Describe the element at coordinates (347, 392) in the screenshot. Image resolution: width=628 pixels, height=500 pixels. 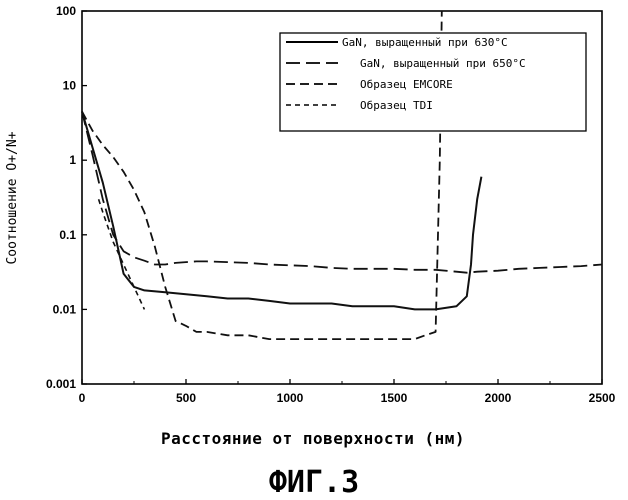
I see `x-axis-ticks: 0 500 1000 1500 2000 2500` at that location.